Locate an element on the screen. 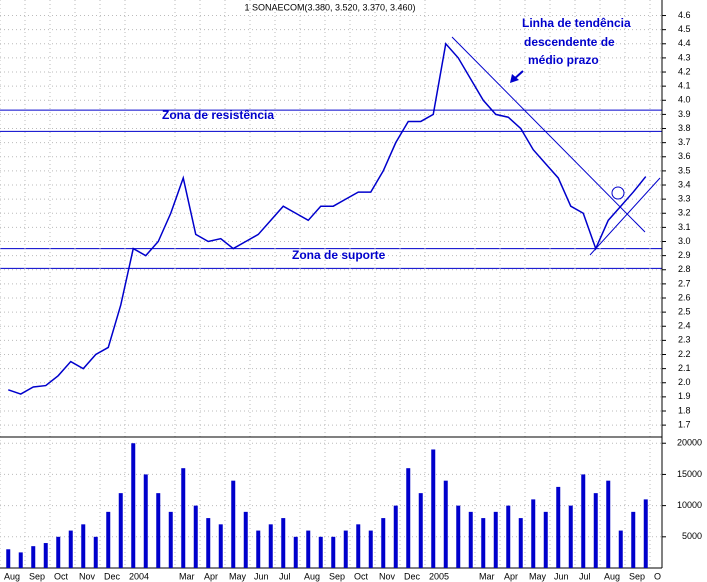 The width and height of the screenshot is (707, 582). annotation: Zona de resistência is located at coordinates (218, 115).